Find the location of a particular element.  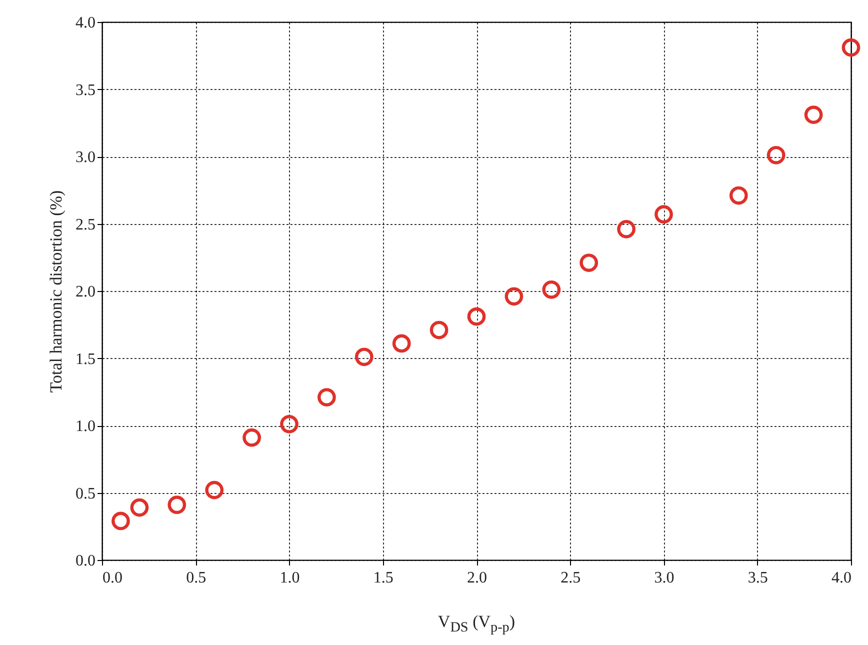

x-tick-label: 1.0 is located at coordinates (290, 578).